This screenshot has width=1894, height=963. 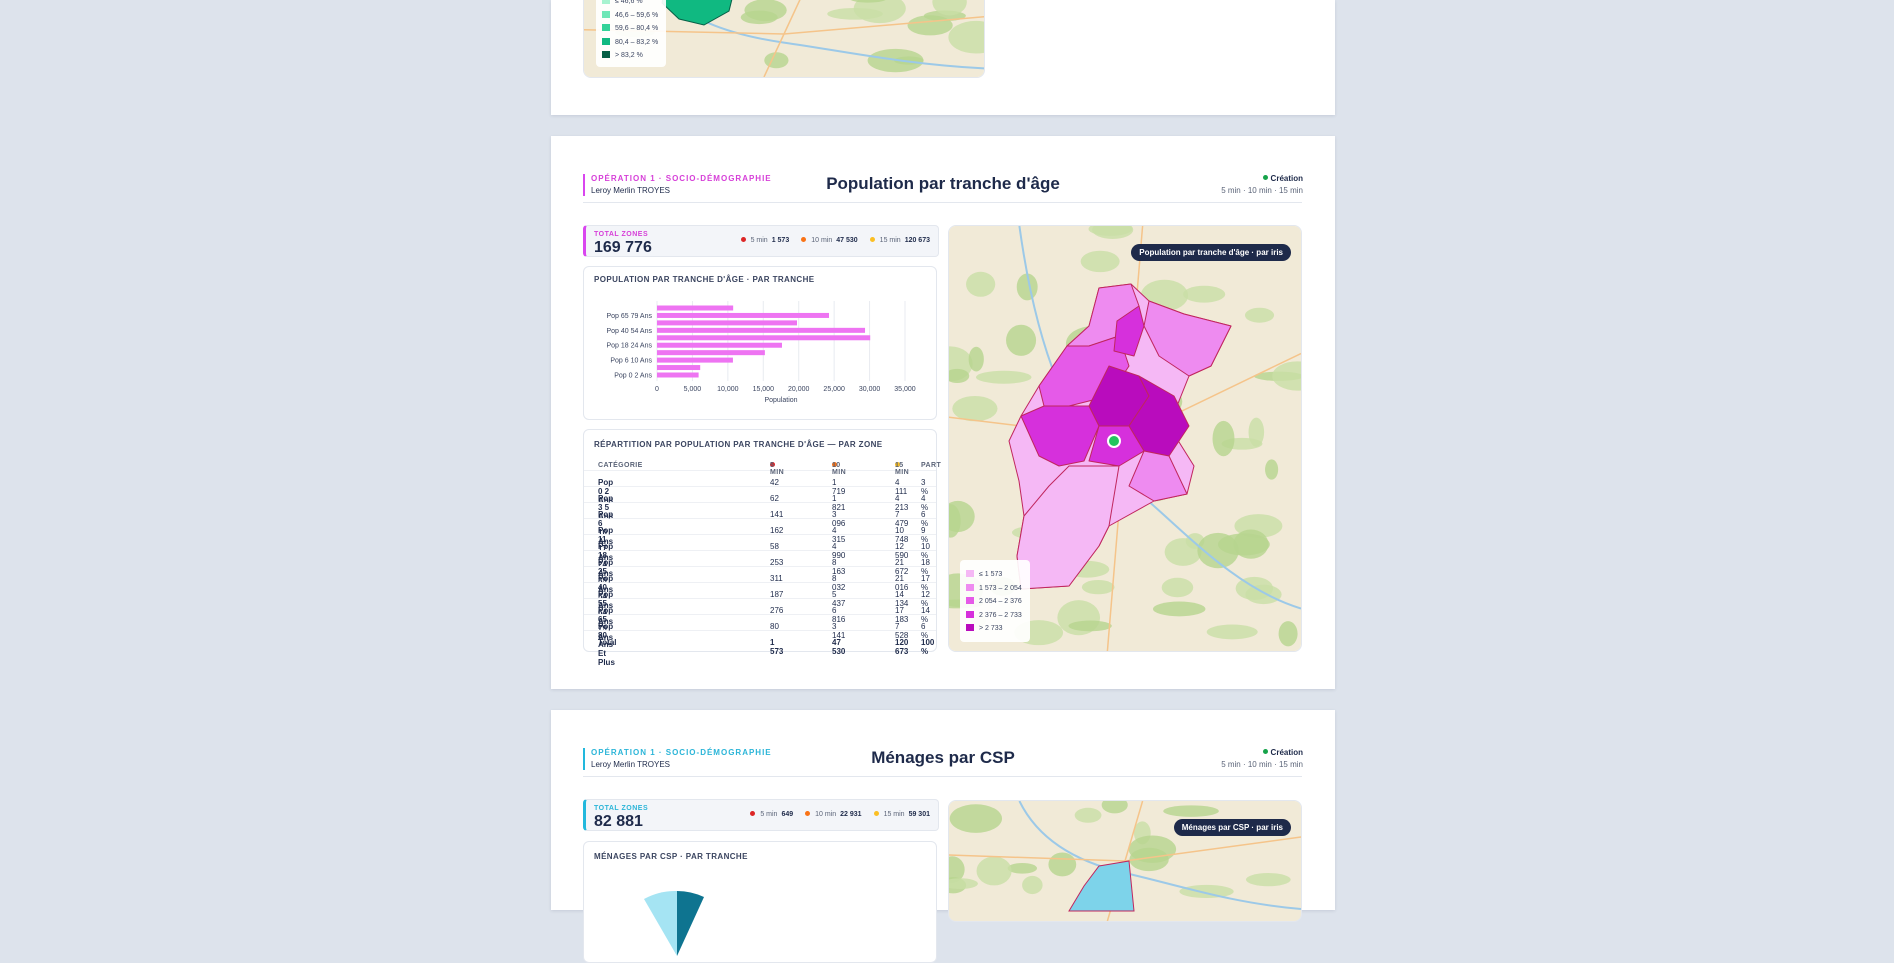 What do you see at coordinates (925, 631) in the screenshot?
I see `cell-text: 6 %` at bounding box center [925, 631].